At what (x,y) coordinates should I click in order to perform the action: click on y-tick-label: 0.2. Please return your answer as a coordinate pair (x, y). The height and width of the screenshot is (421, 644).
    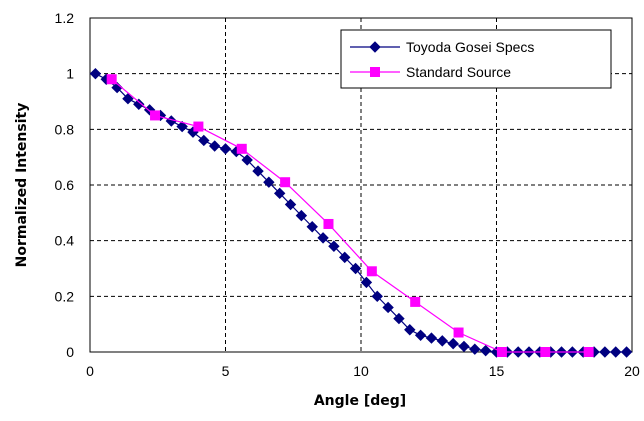
    Looking at the image, I should click on (65, 296).